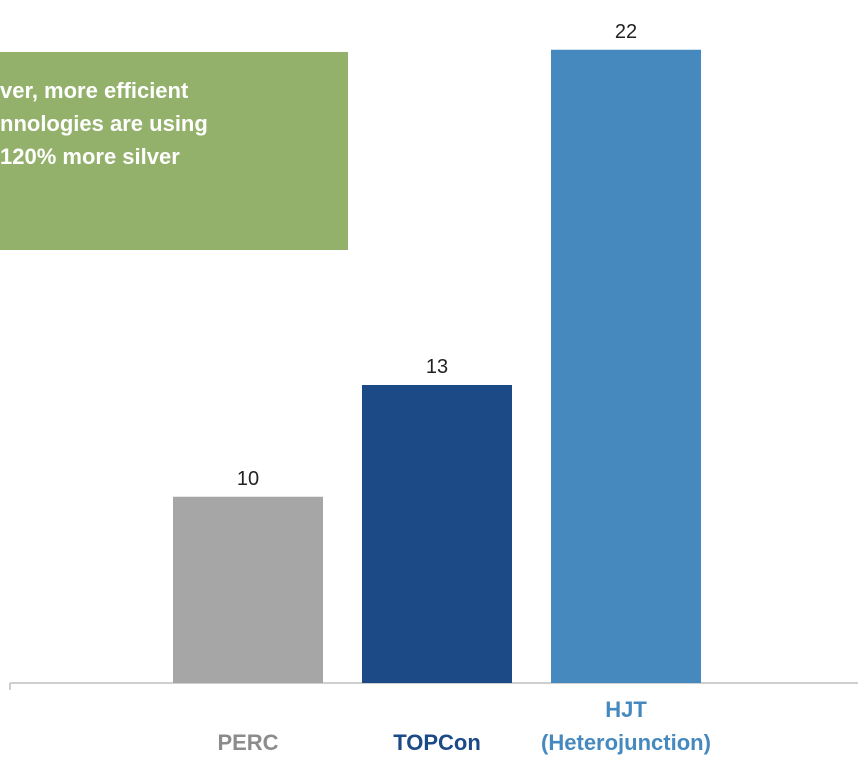 This screenshot has height=767, width=858. Describe the element at coordinates (437, 367) in the screenshot. I see `data-label: 13` at that location.